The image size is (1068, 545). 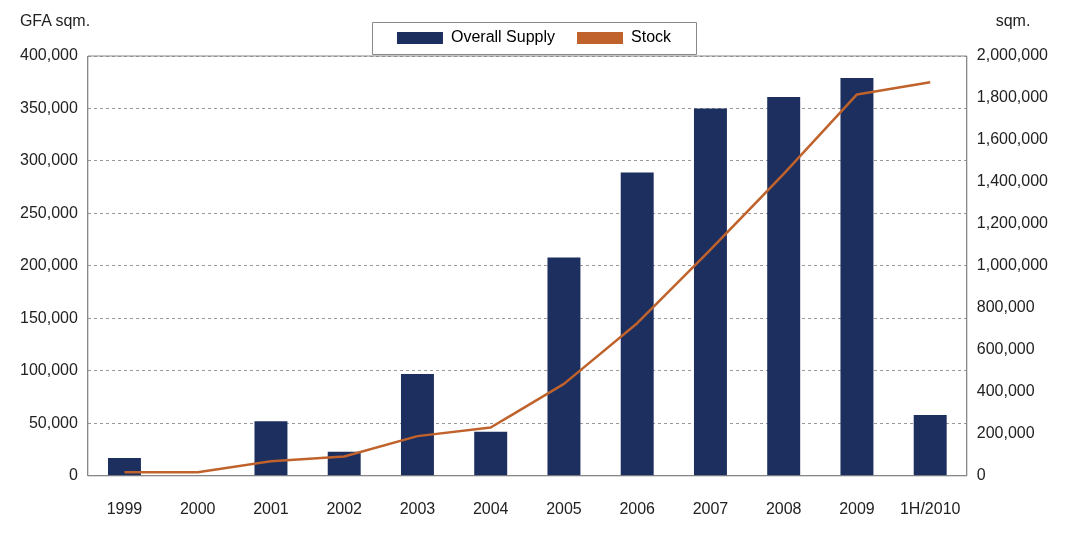 I want to click on y-tick-label: 50,000, so click(x=53, y=422).